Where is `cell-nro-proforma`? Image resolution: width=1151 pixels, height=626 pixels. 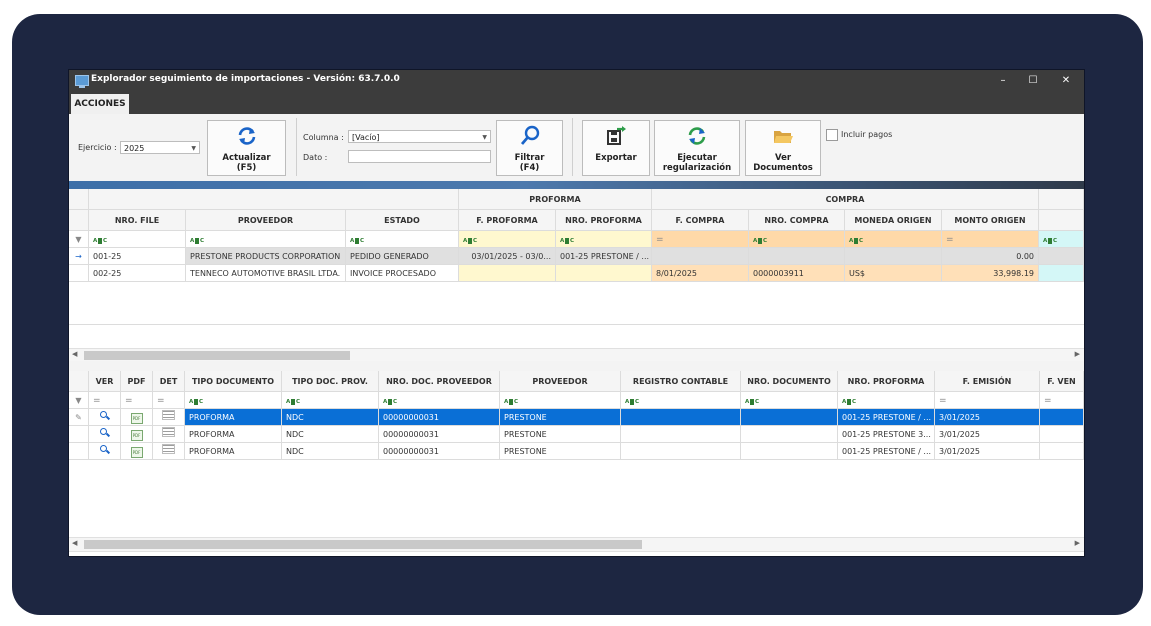
cell-nro-proforma is located at coordinates (604, 273).